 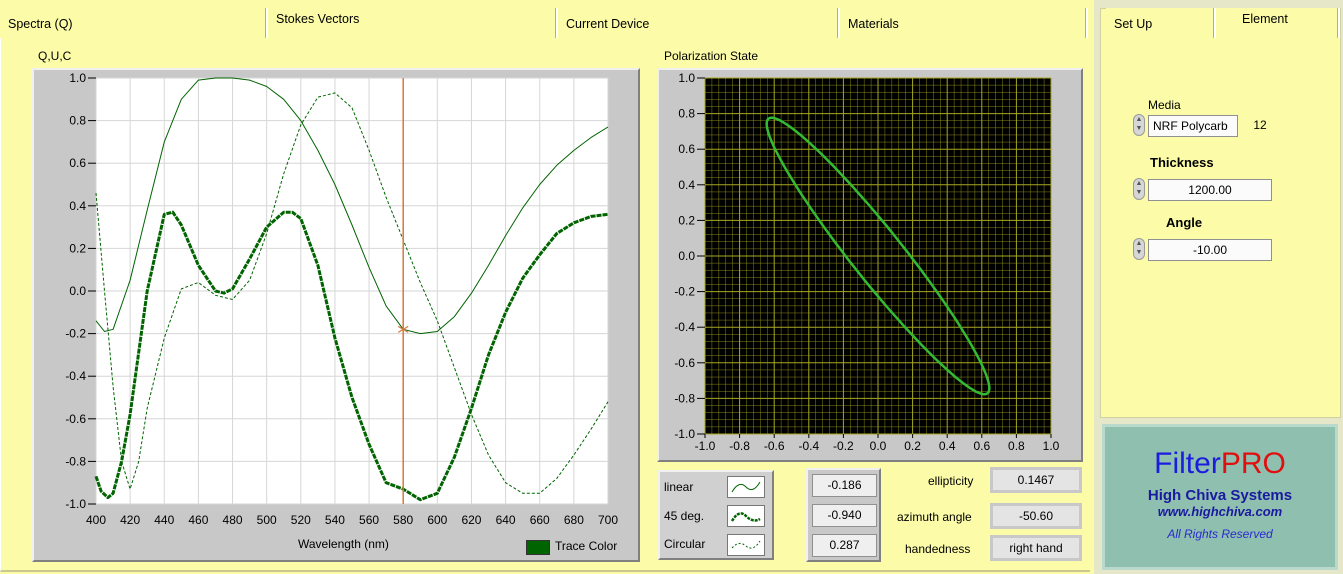 What do you see at coordinates (912, 446) in the screenshot?
I see `polarization-x-tick-label: 0.2` at bounding box center [912, 446].